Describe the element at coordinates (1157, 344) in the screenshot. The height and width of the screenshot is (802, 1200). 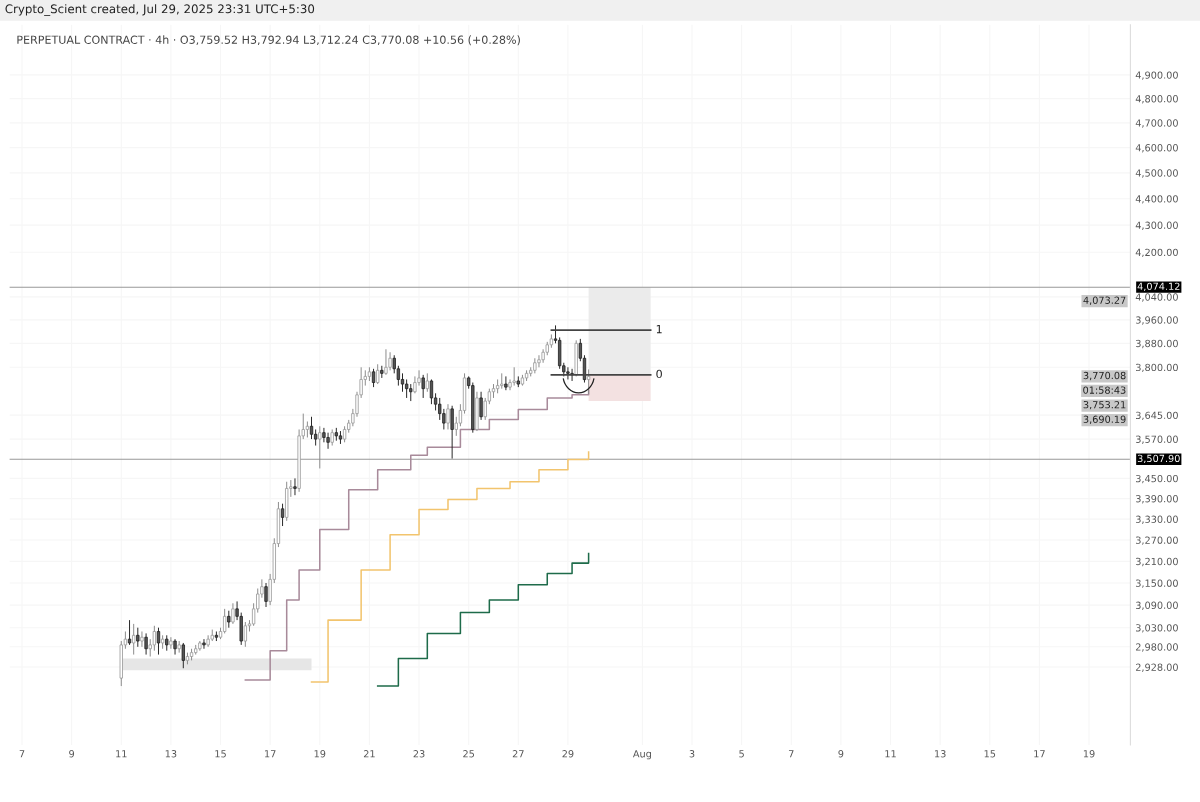
I see `y-tick-label: 3,880.00` at that location.